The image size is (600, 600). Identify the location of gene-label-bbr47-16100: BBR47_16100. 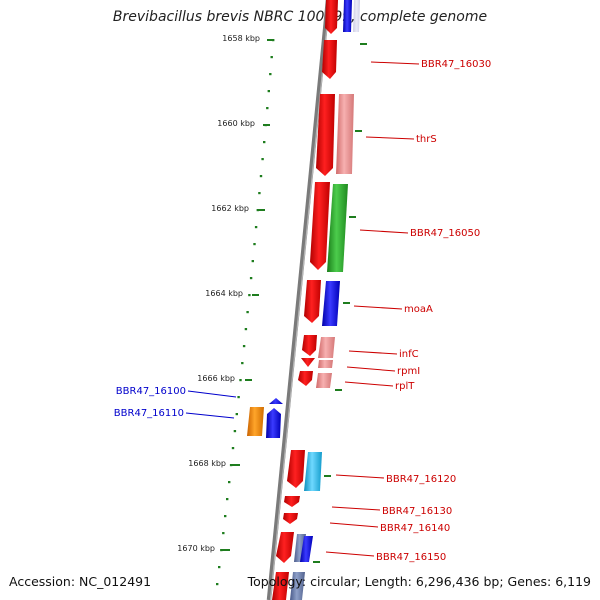
(151, 391).